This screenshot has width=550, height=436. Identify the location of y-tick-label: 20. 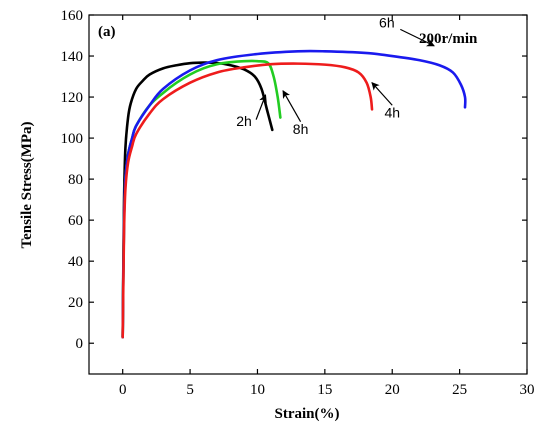
(75, 303).